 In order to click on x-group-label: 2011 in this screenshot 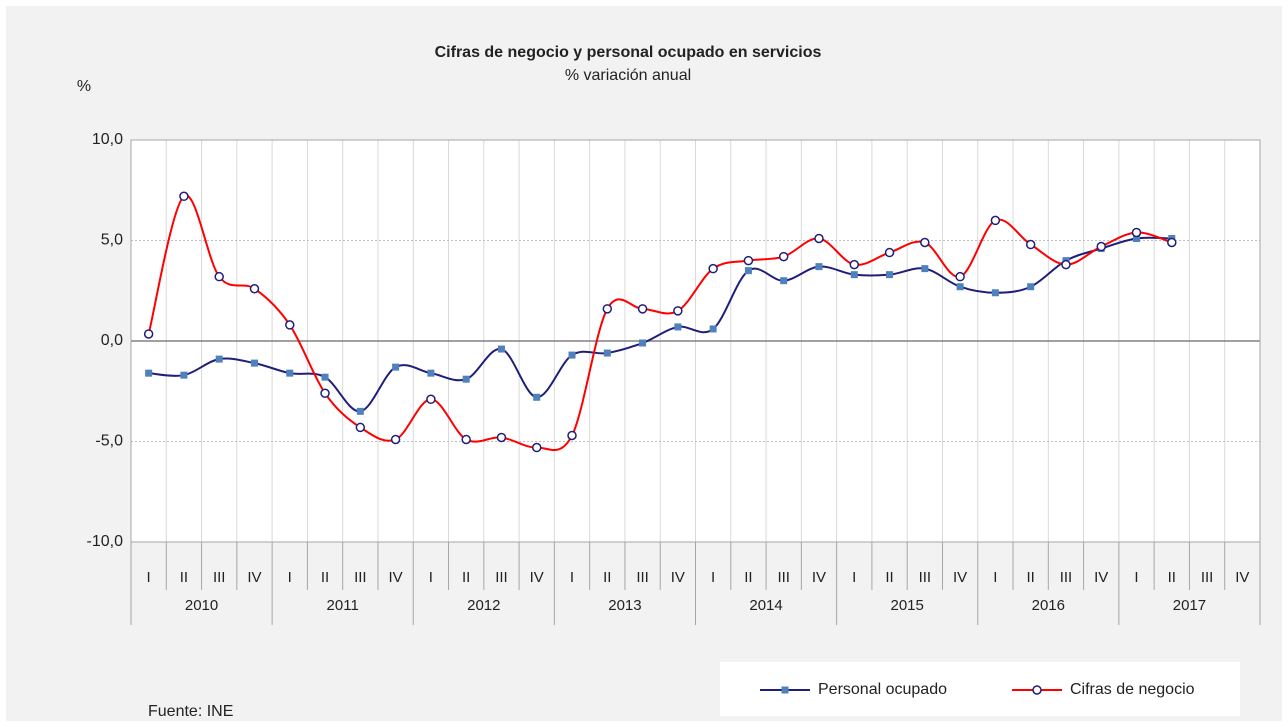, I will do `click(343, 605)`.